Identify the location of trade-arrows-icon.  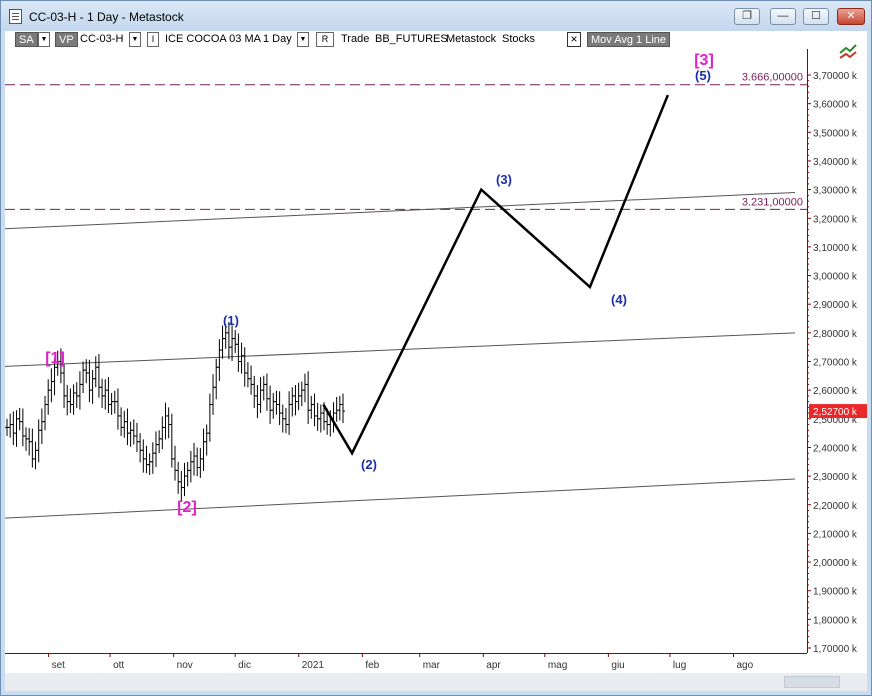
(848, 52).